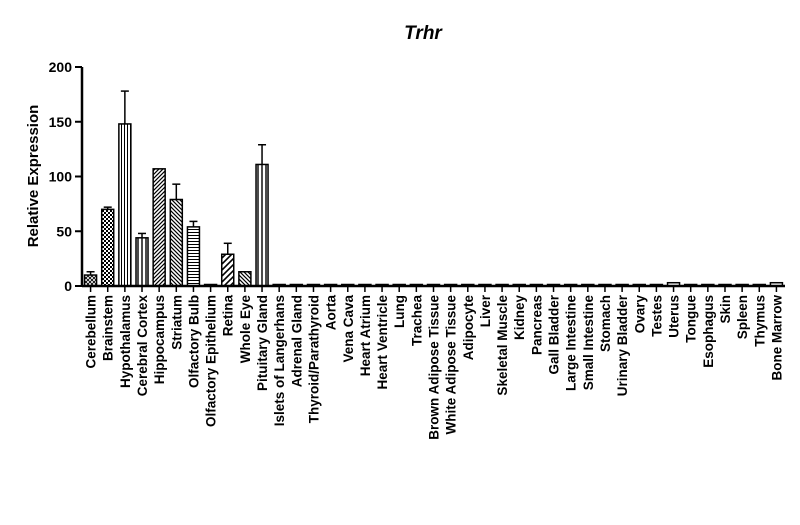 This screenshot has width=800, height=525. I want to click on x-tick-label: Islets of Langerhans, so click(279, 360).